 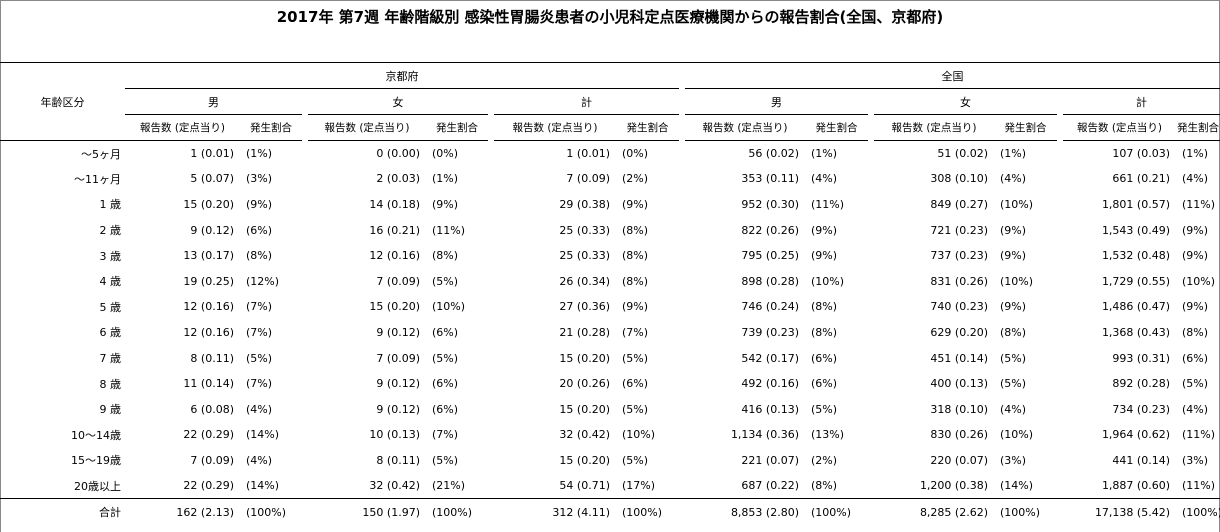 What do you see at coordinates (1135, 307) in the screenshot?
I see `count-cell: 1,486 (0.47)` at bounding box center [1135, 307].